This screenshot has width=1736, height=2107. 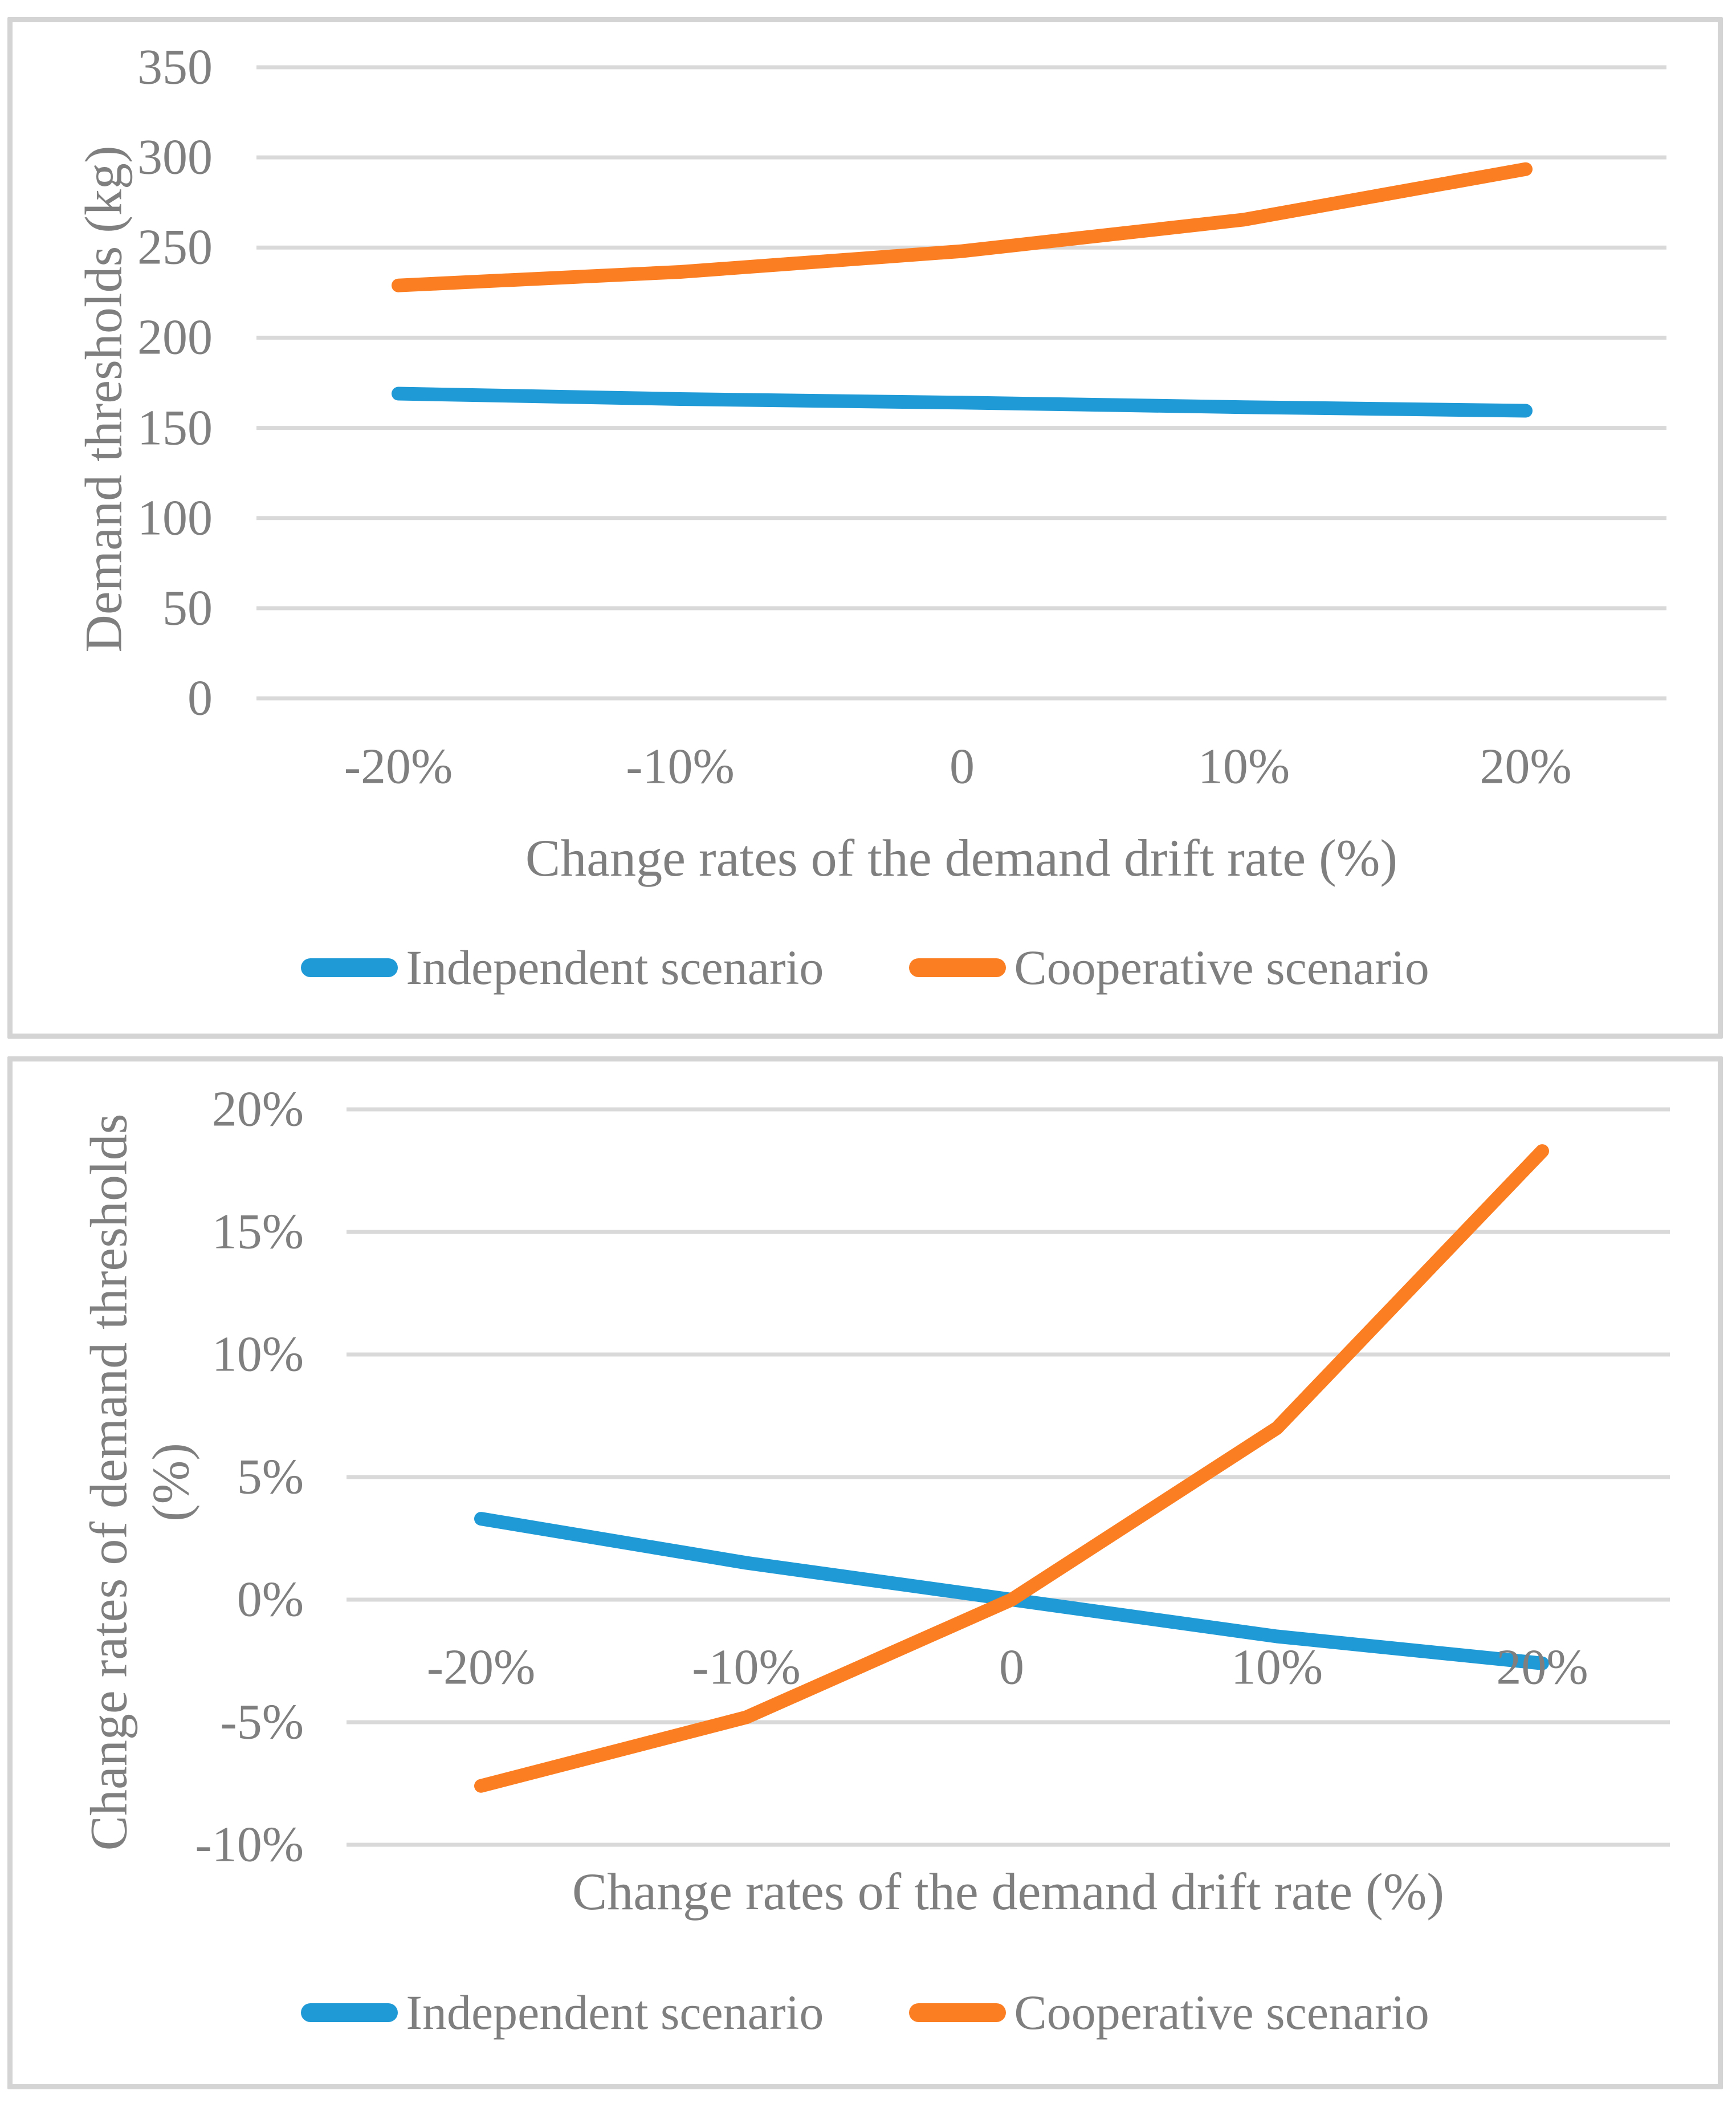 What do you see at coordinates (201, 698) in the screenshot?
I see `y-tick-label: 0` at bounding box center [201, 698].